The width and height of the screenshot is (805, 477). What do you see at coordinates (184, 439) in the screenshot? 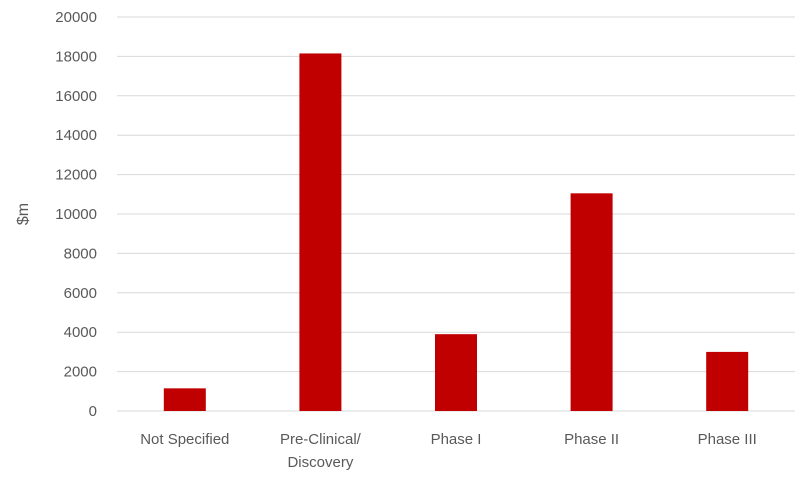
I see `x-category-label: Not Specified` at bounding box center [184, 439].